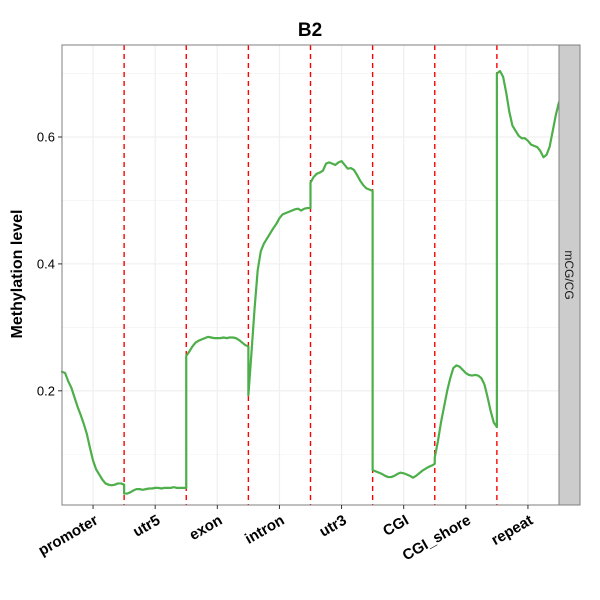  Describe the element at coordinates (17, 274) in the screenshot. I see `y-axis-label: Methylation level` at that location.